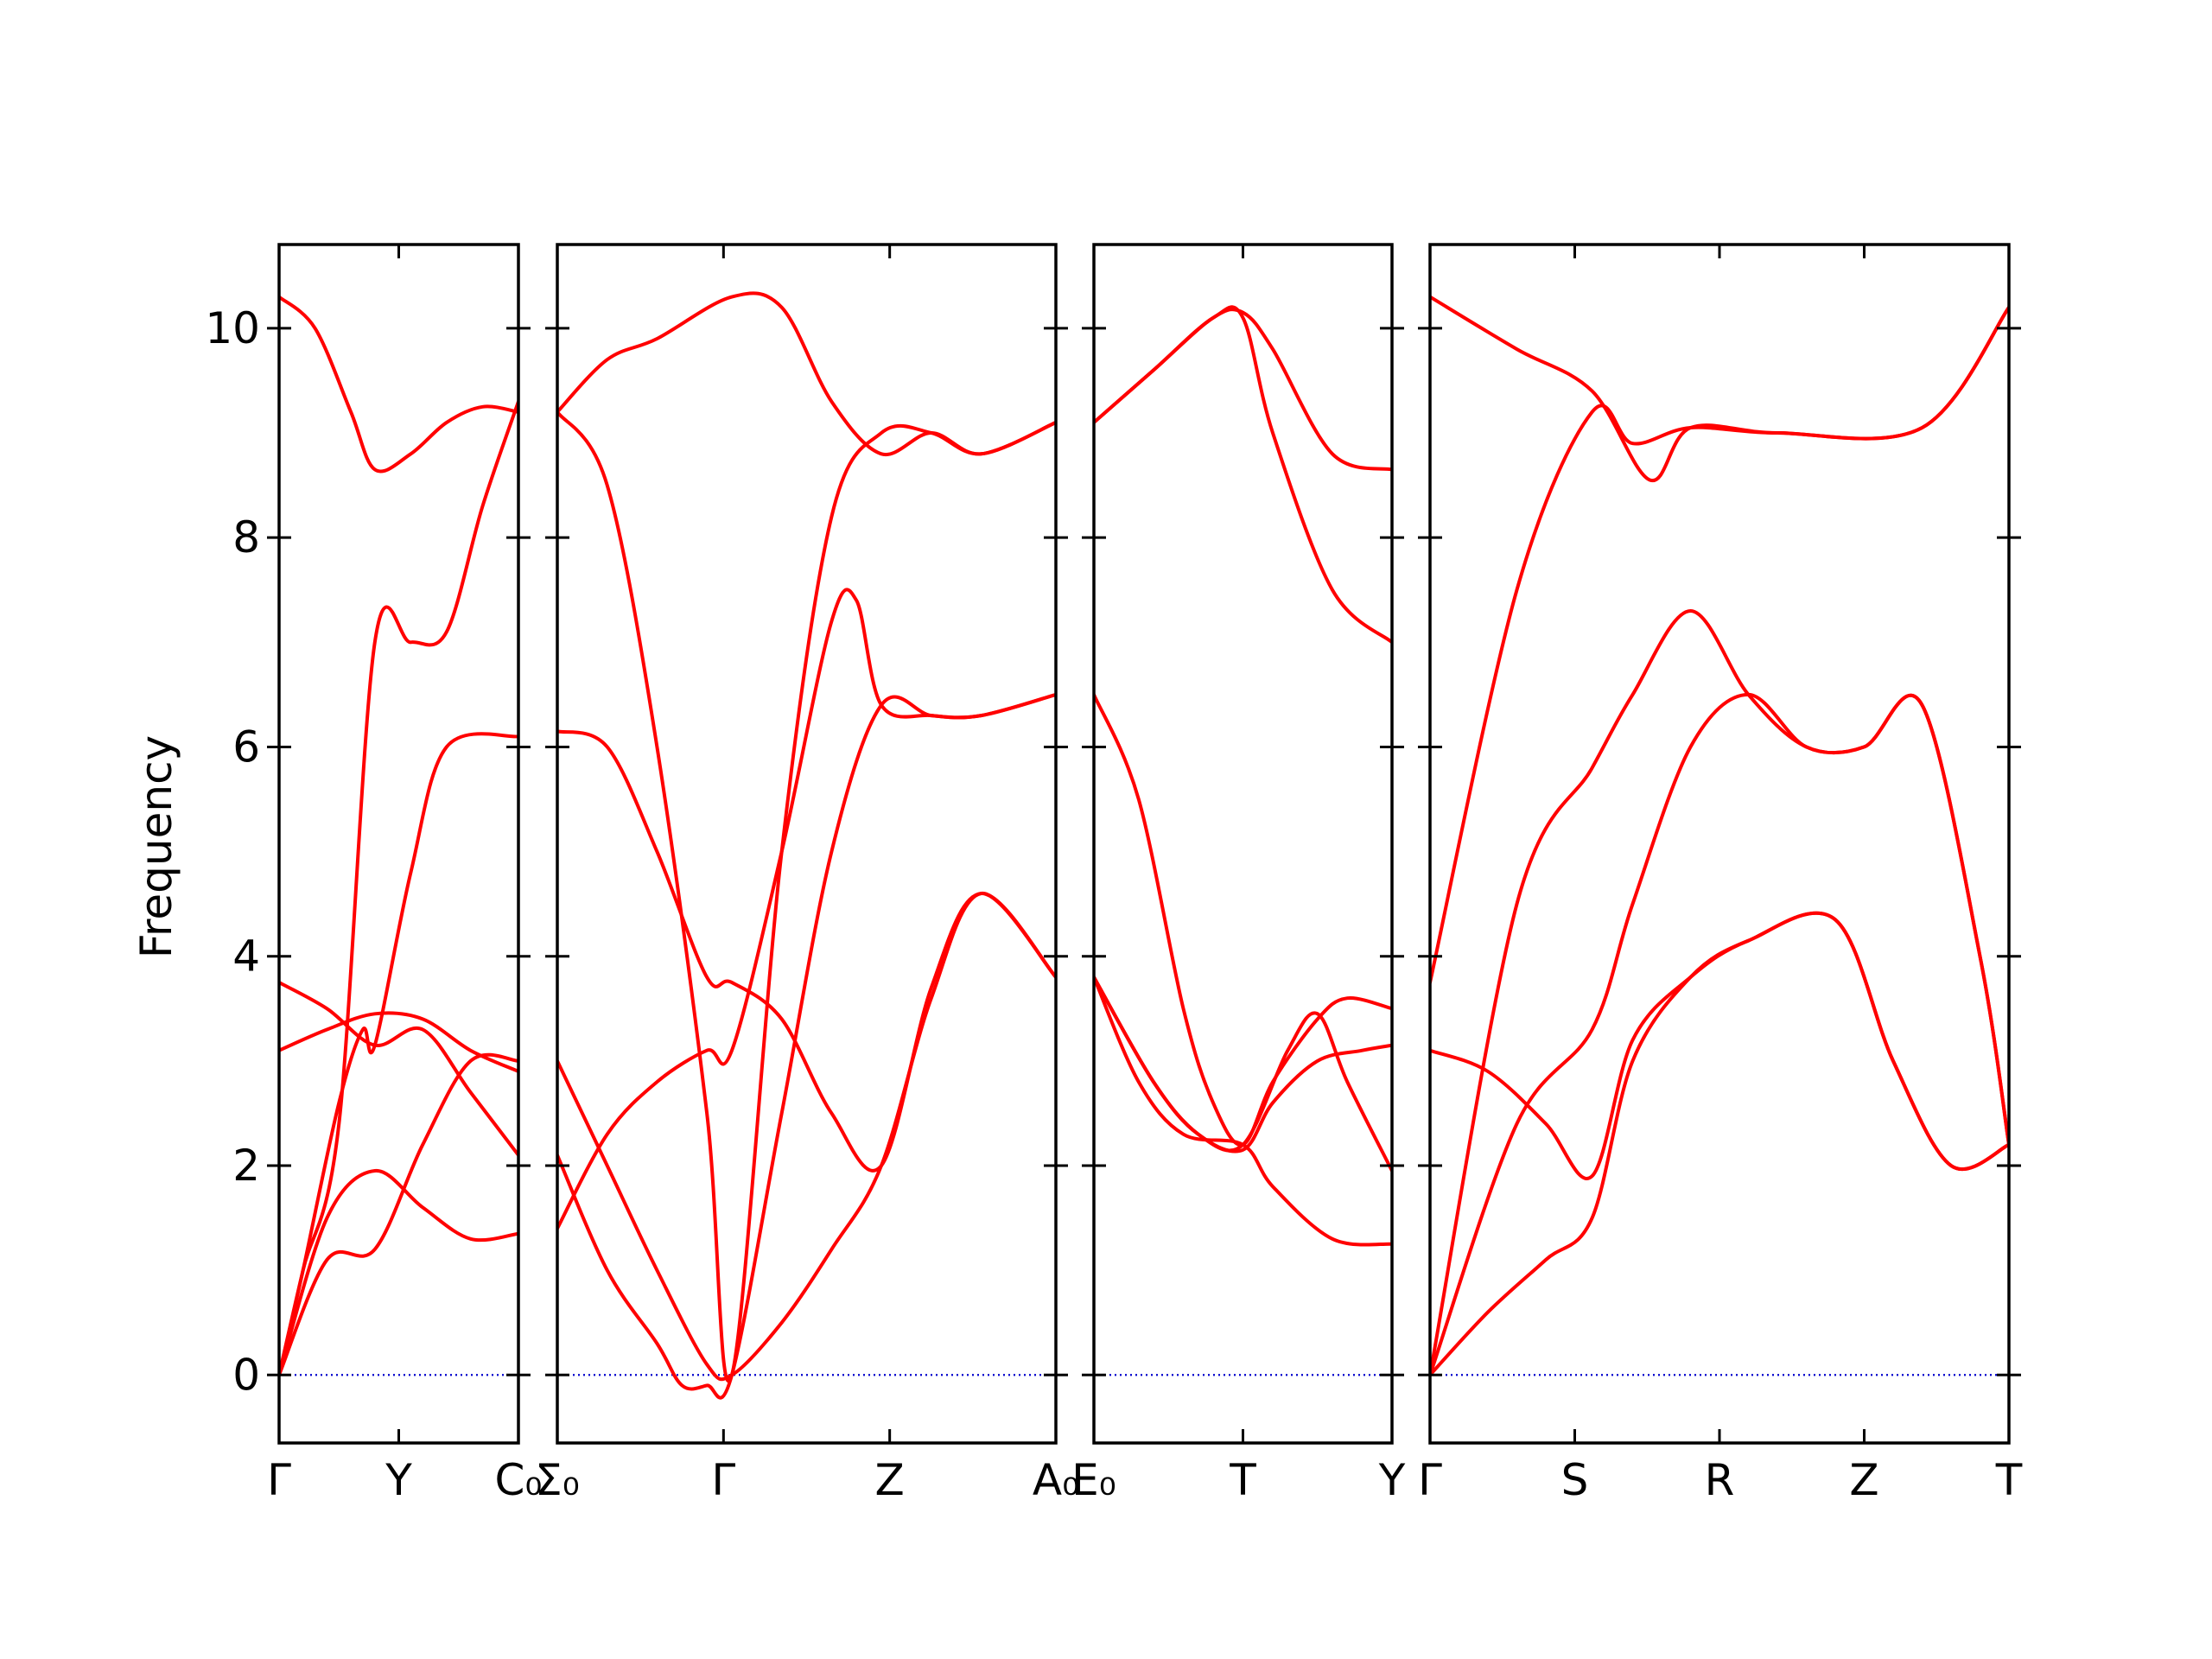 Image resolution: width=2212 pixels, height=1659 pixels. Describe the element at coordinates (246, 746) in the screenshot. I see `y-tick-label: 6` at that location.